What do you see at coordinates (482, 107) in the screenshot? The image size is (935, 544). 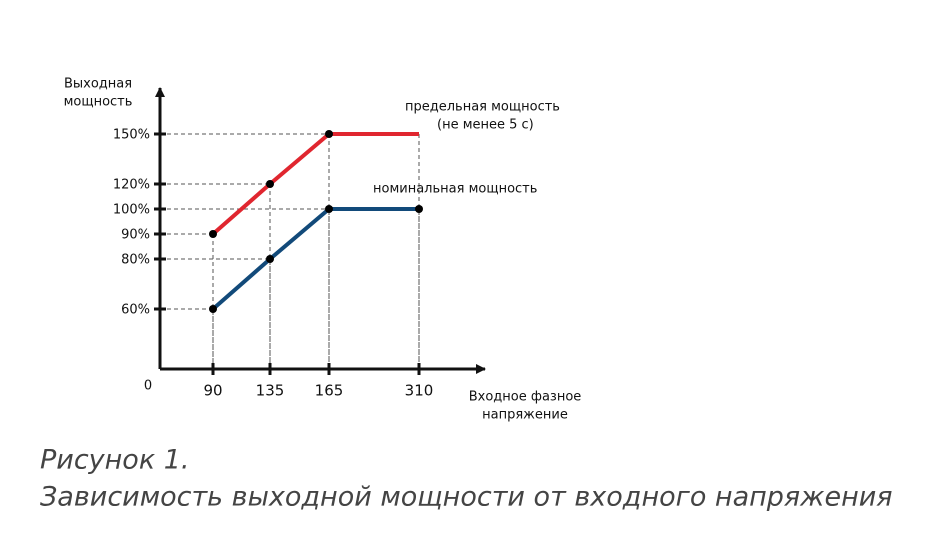 I see `series-label: предельная мощность` at bounding box center [482, 107].